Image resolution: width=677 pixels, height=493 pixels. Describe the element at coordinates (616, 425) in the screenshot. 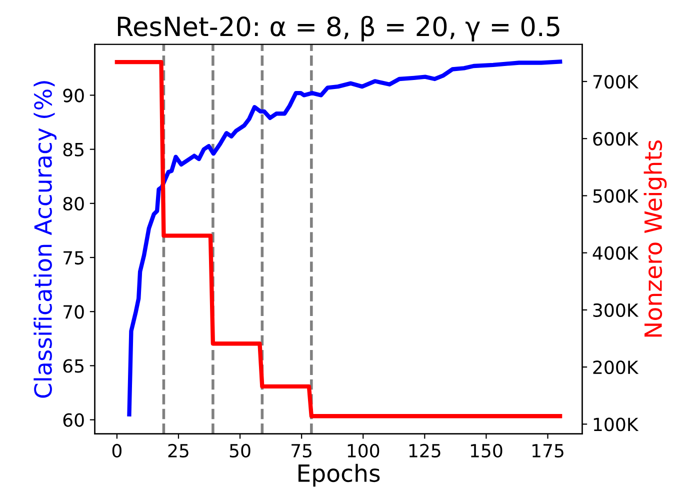

I see `y2-tick-label: 100K` at that location.